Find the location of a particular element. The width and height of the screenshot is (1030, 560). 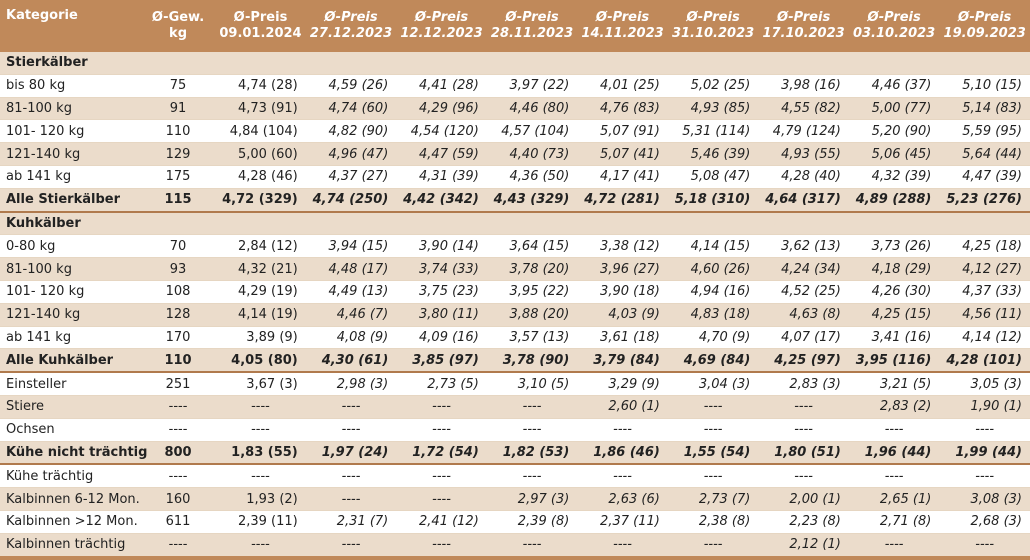

price-cell: 5,07 (41) is located at coordinates (622, 154).